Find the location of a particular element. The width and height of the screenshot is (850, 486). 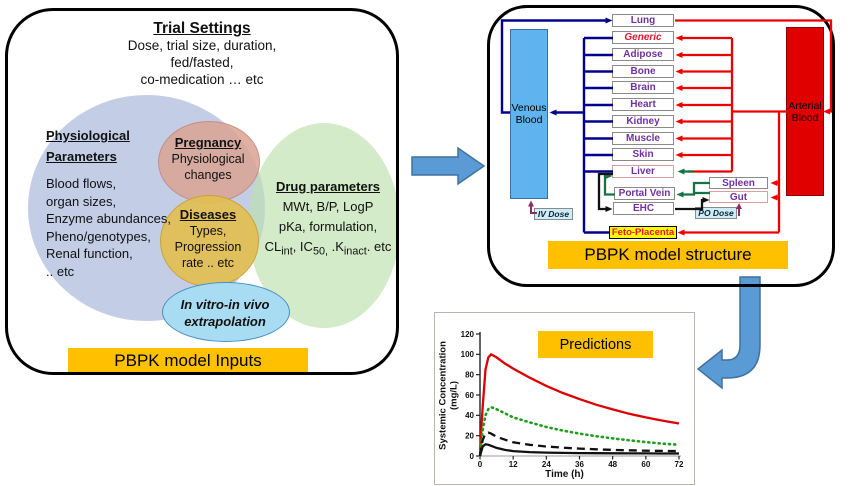

y-tick-label: 0 is located at coordinates (472, 456).